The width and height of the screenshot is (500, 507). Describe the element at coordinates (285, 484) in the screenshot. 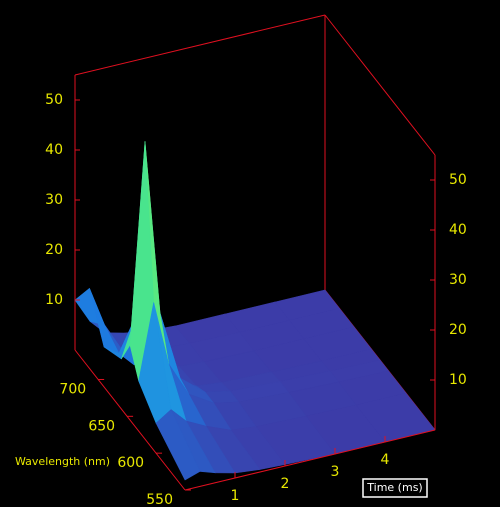

I see `x-tick-label: 2` at that location.